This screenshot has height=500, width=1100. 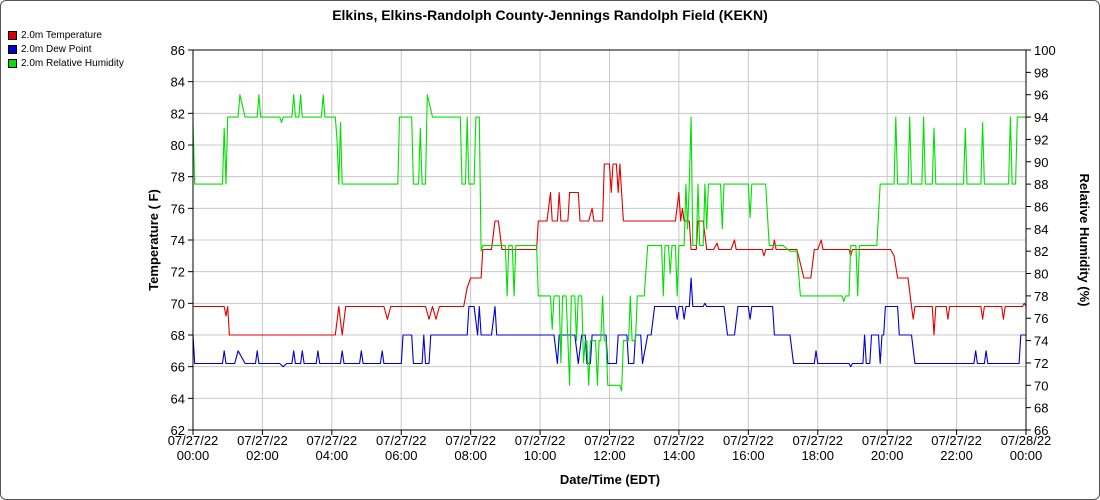 I want to click on x-tick-time: 04:00, so click(x=332, y=455).